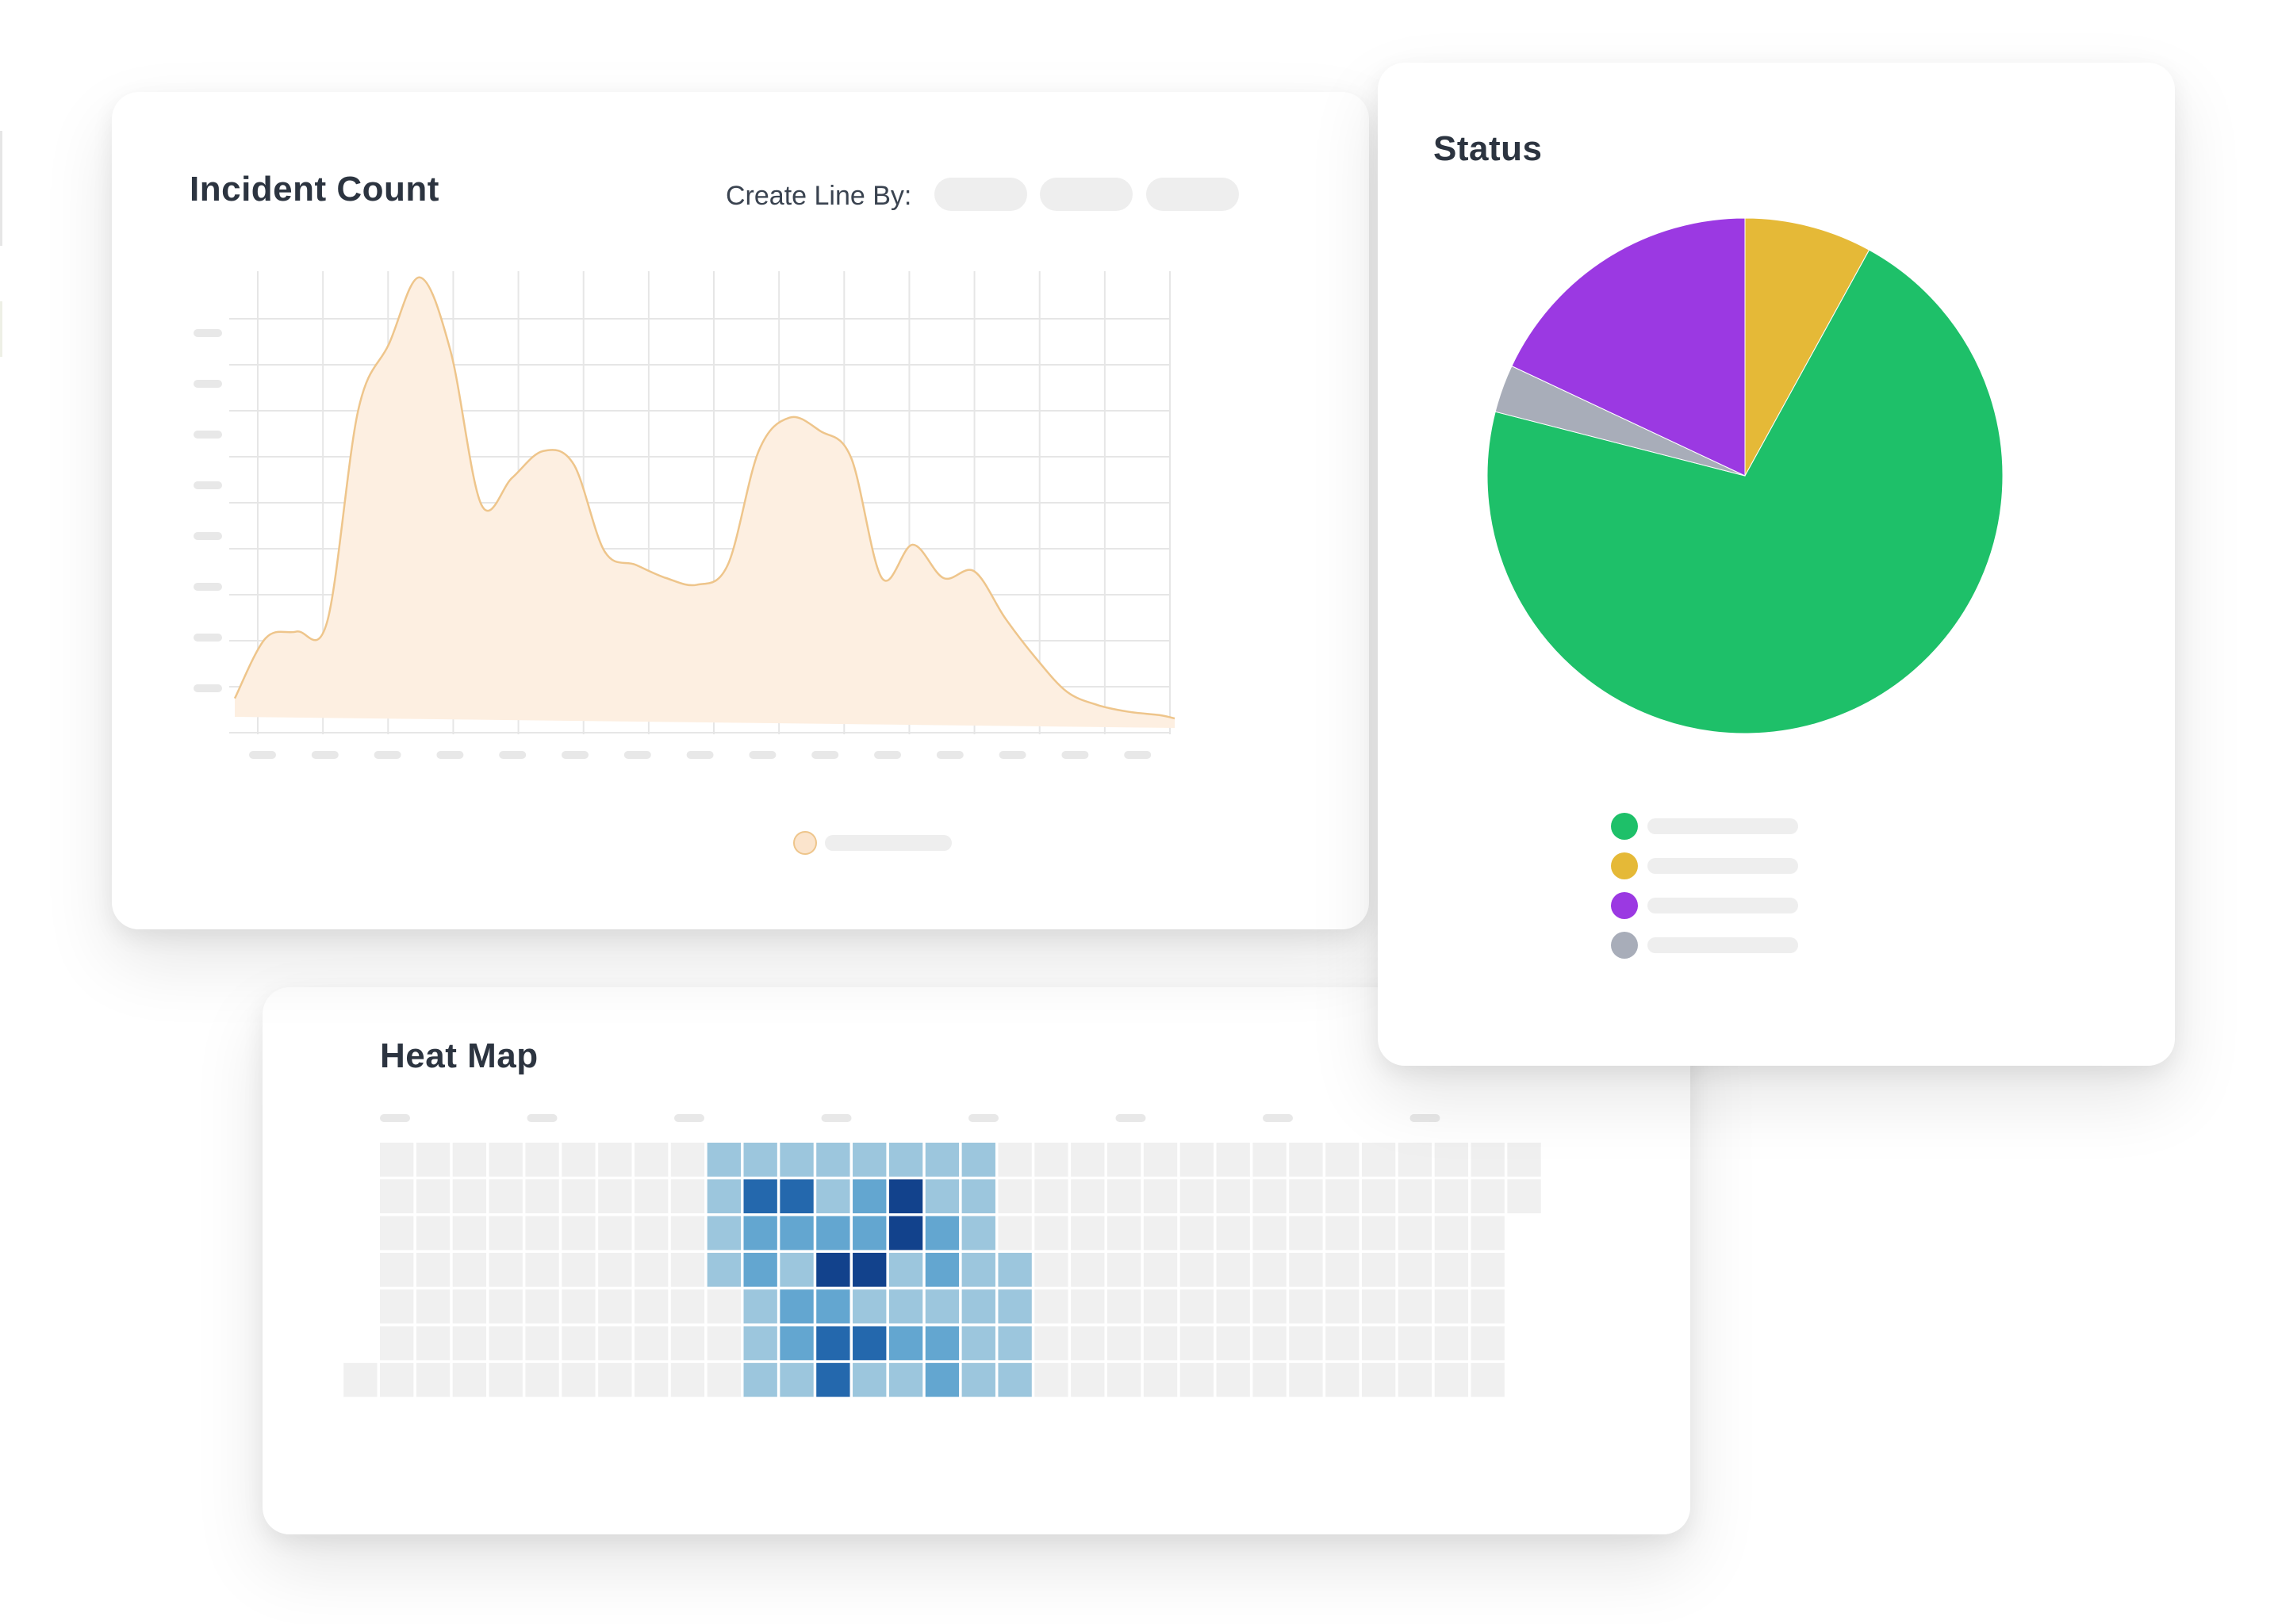  I want to click on status-legend-label, so click(1723, 826).